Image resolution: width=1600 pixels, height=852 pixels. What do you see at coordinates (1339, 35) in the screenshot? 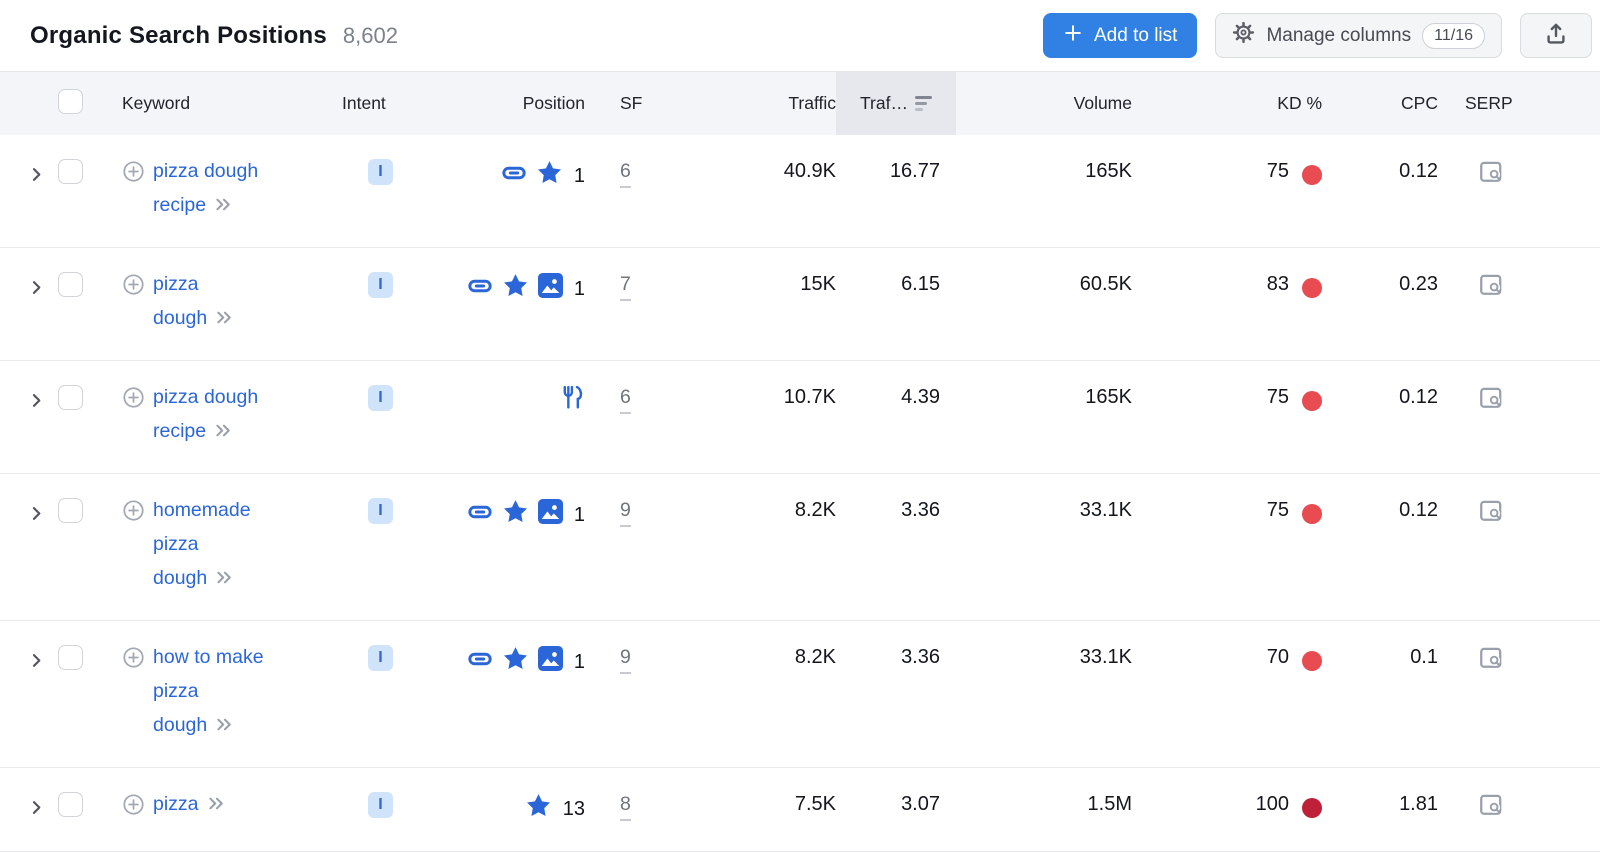
I see `manage-columns-label: Manage columns` at bounding box center [1339, 35].